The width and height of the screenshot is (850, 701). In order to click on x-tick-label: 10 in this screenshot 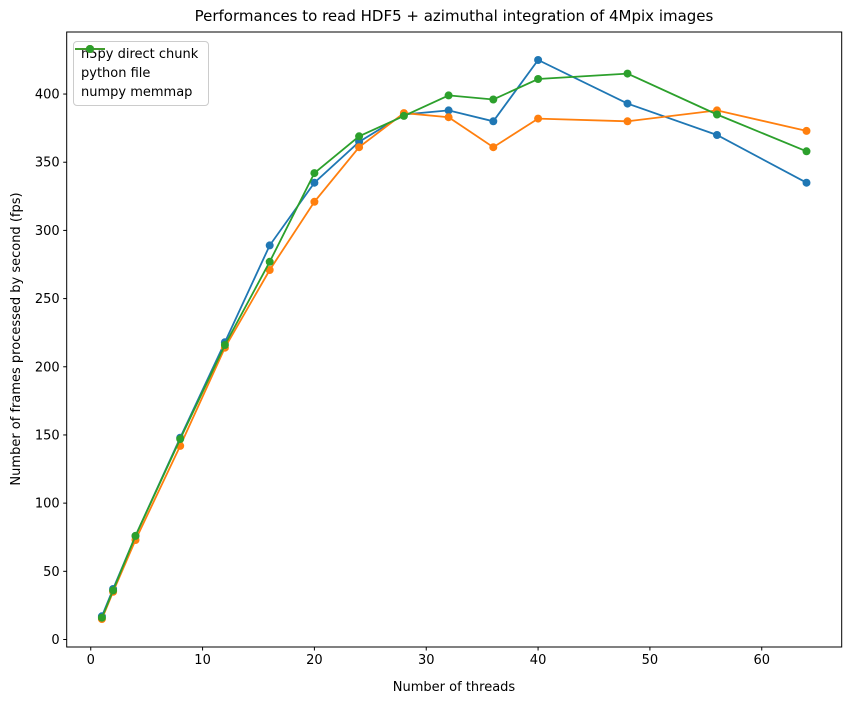, I will do `click(202, 660)`.